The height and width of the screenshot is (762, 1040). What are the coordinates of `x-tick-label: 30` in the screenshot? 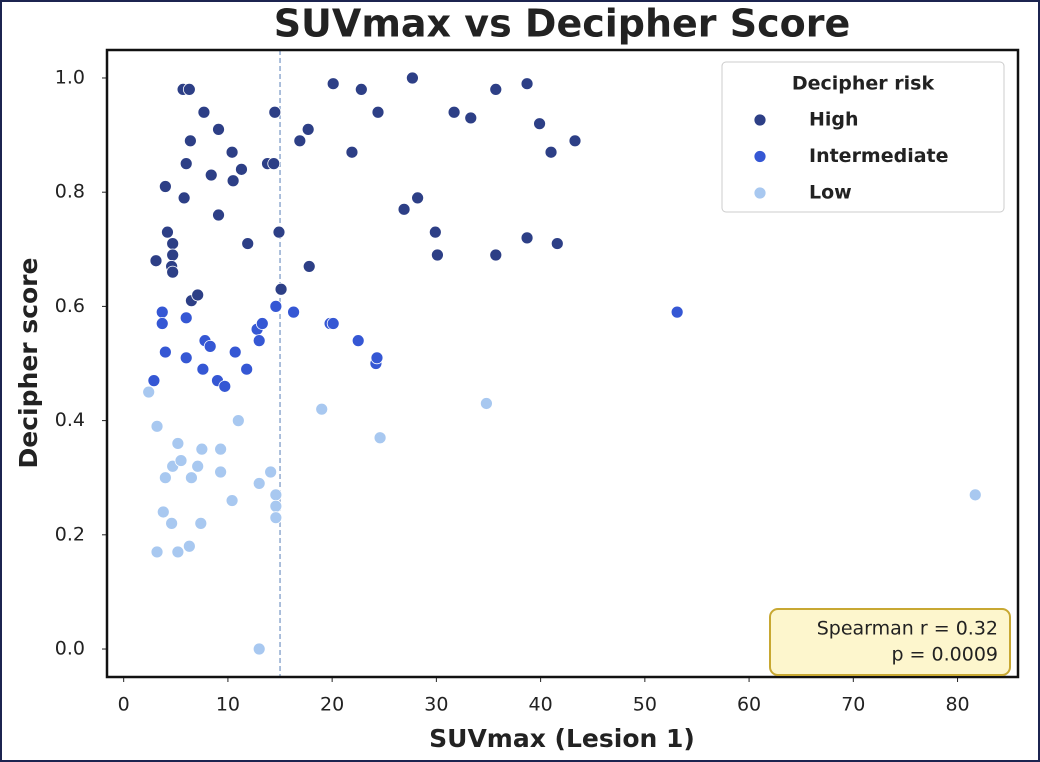 It's located at (436, 705).